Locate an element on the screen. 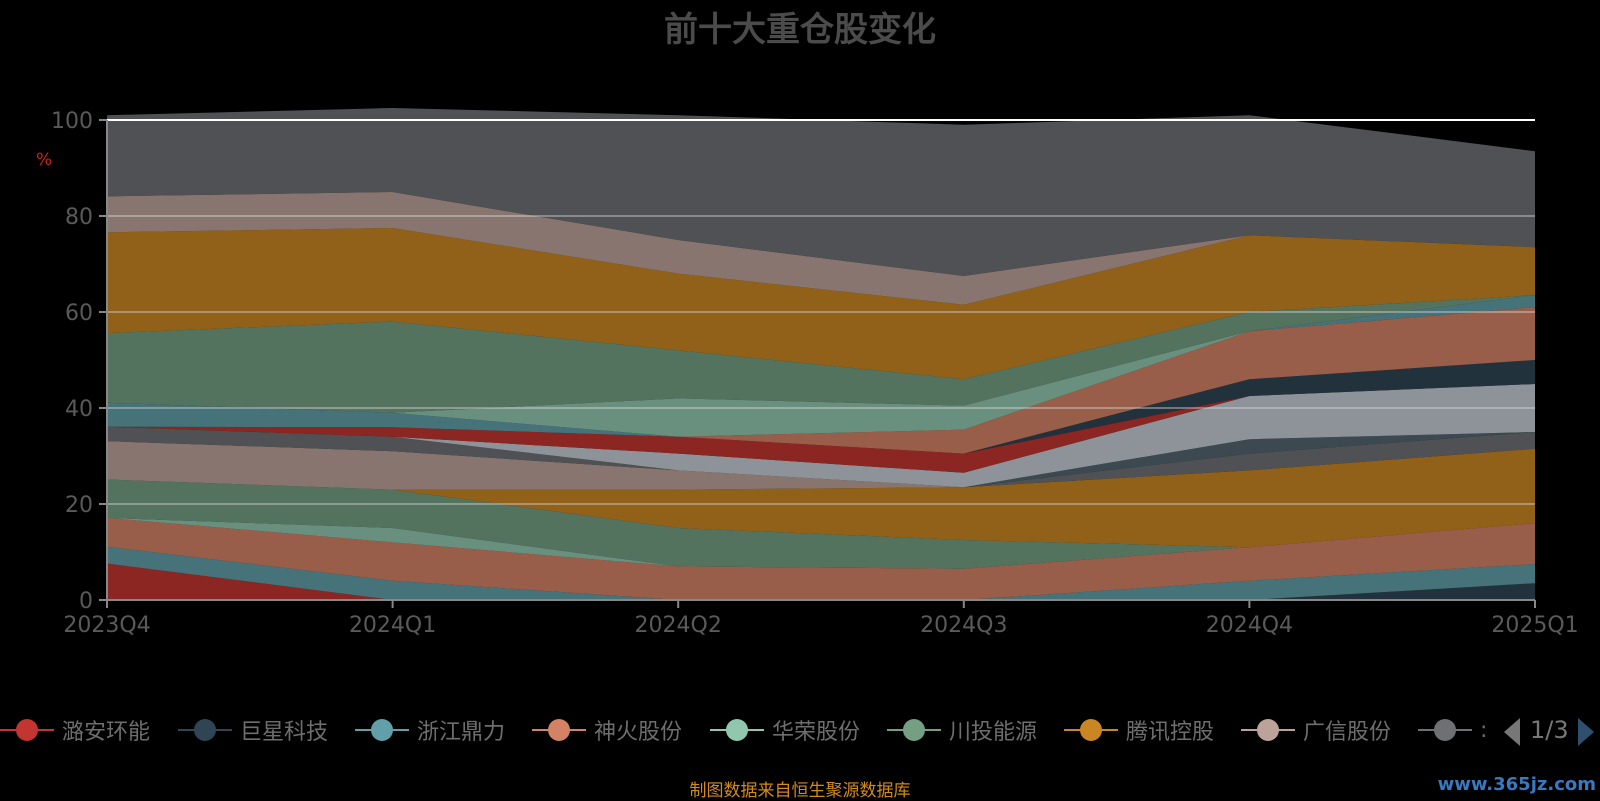  legend: 潞安环能 巨星科技 浙江鼎力 神火股份 华荣股份 川投能源 腾讯控股 广信股份: is located at coordinates (800, 731).